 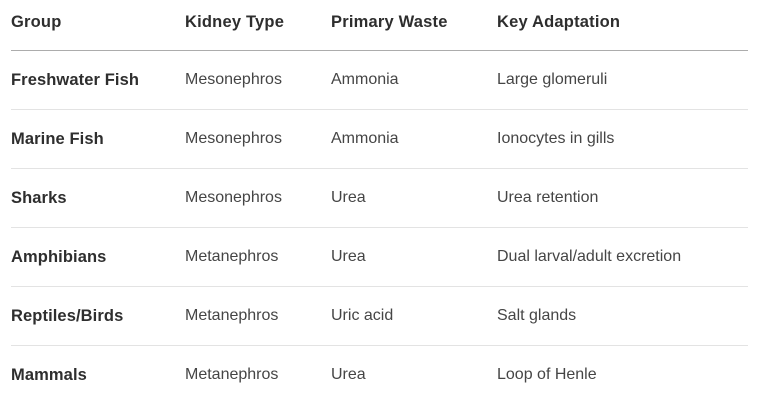 What do you see at coordinates (622, 316) in the screenshot?
I see `cell-key-adaptation: Salt glands` at bounding box center [622, 316].